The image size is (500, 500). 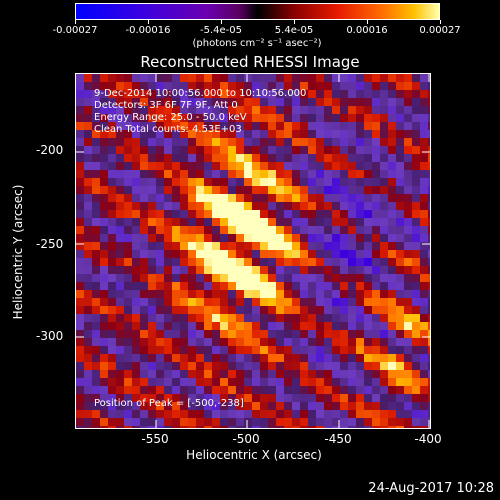 What do you see at coordinates (431, 488) in the screenshot?
I see `timestamp-footer: 24-Aug-2017 10:28` at bounding box center [431, 488].